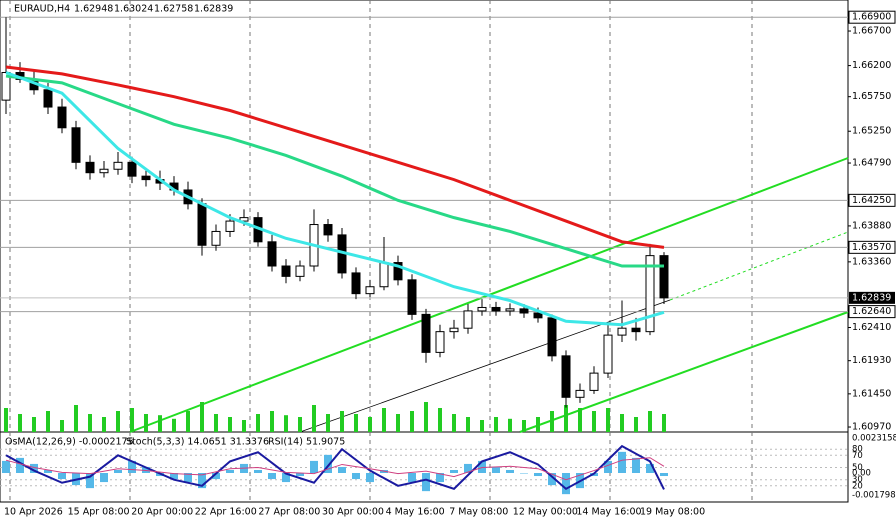  I want to click on osma-tick-label: 0.00, so click(861, 474).